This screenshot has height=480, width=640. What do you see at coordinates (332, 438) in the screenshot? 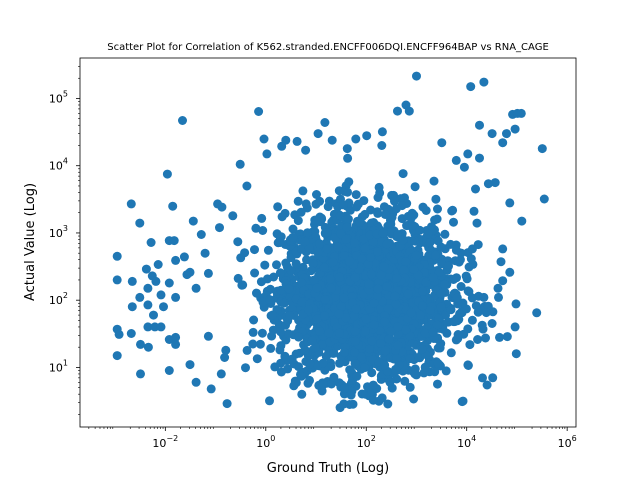
I see `x-axis-ticks: 10−2 100 102 104 106` at bounding box center [332, 438].